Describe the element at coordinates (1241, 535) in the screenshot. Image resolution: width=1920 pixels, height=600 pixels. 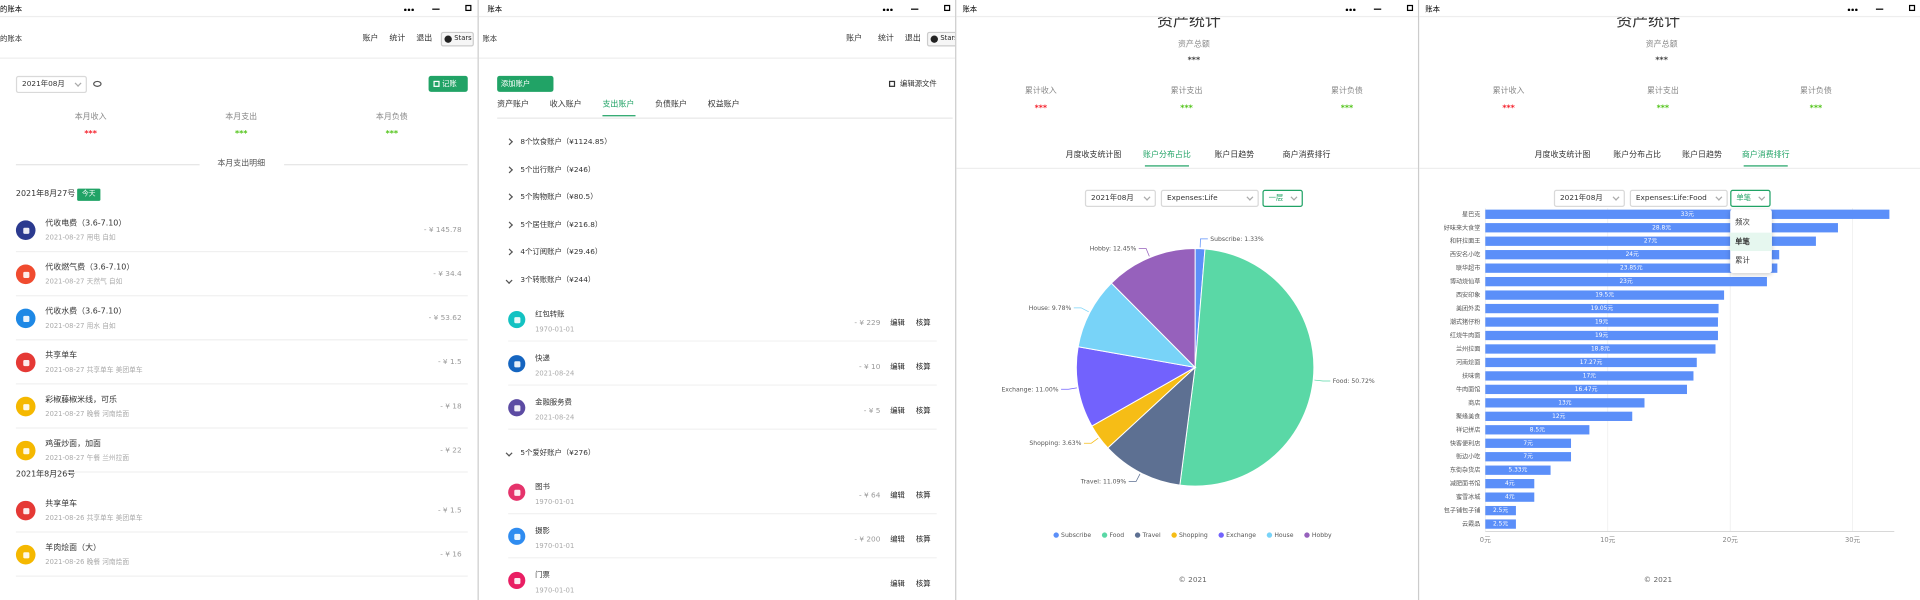
I see `legend-label: Exchange` at that location.